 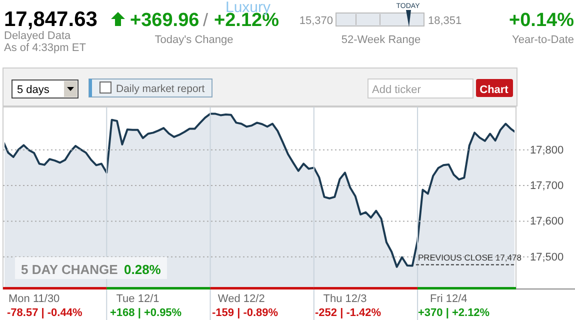 I want to click on text: +168 | +0.95%, so click(x=146, y=313).